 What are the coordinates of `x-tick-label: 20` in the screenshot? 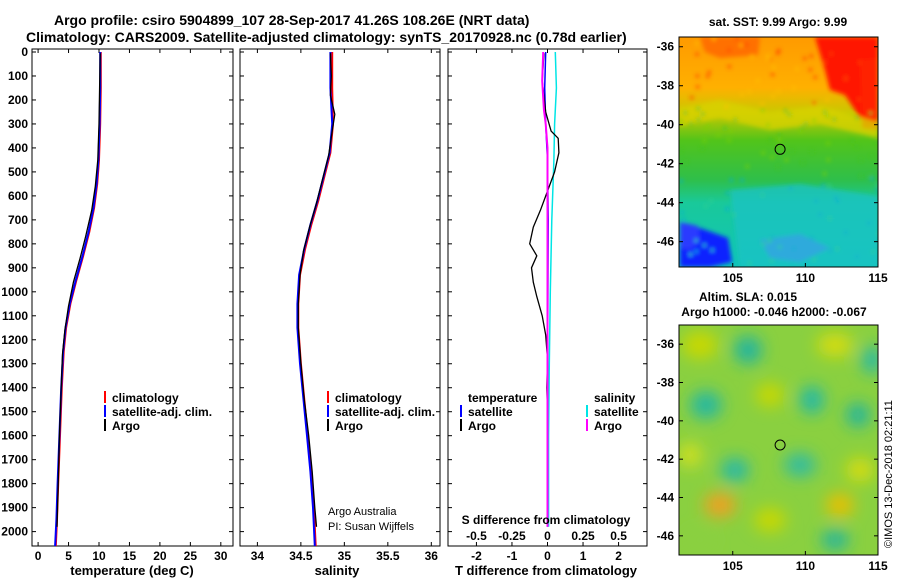 It's located at (160, 556).